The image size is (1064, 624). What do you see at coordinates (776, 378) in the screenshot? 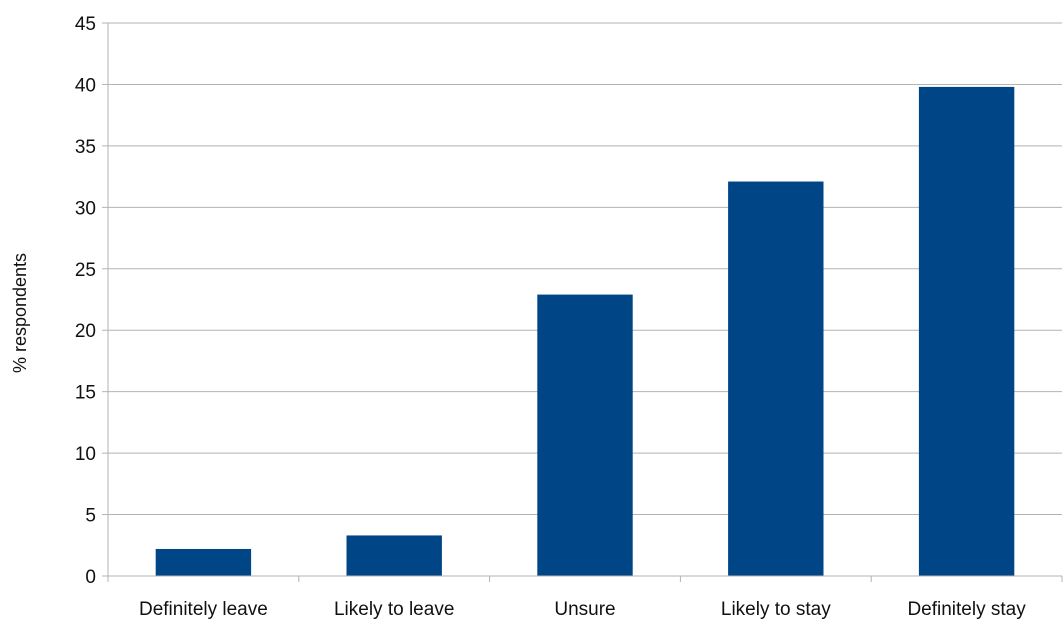
I see `bar-likely-to-stay` at bounding box center [776, 378].